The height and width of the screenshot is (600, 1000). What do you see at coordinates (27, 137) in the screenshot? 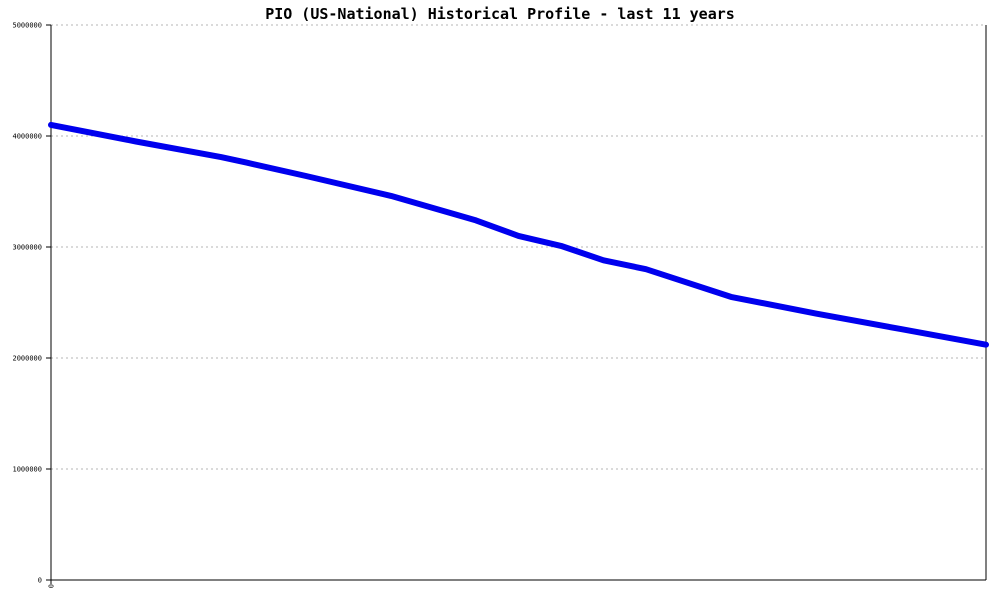
I see `y-tick-label: 4000000` at bounding box center [27, 137].